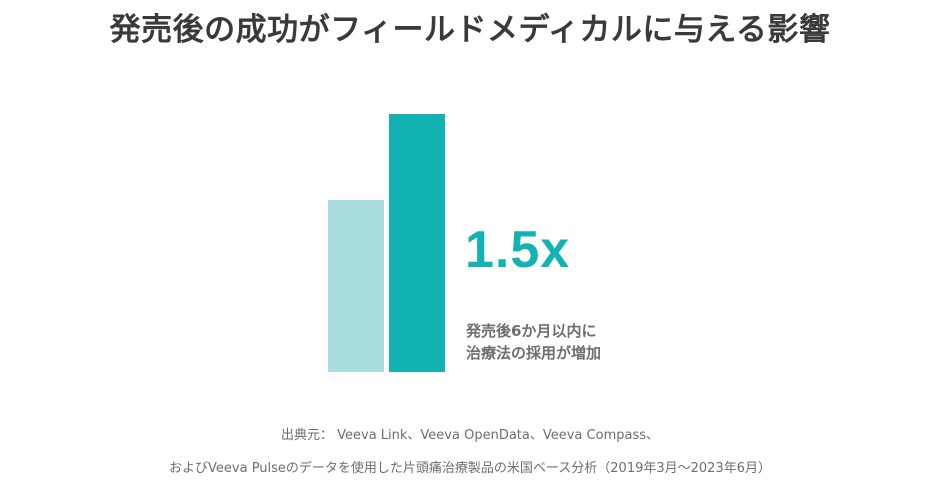  Describe the element at coordinates (534, 353) in the screenshot. I see `caption-line: 治療法の採用が増加` at that location.